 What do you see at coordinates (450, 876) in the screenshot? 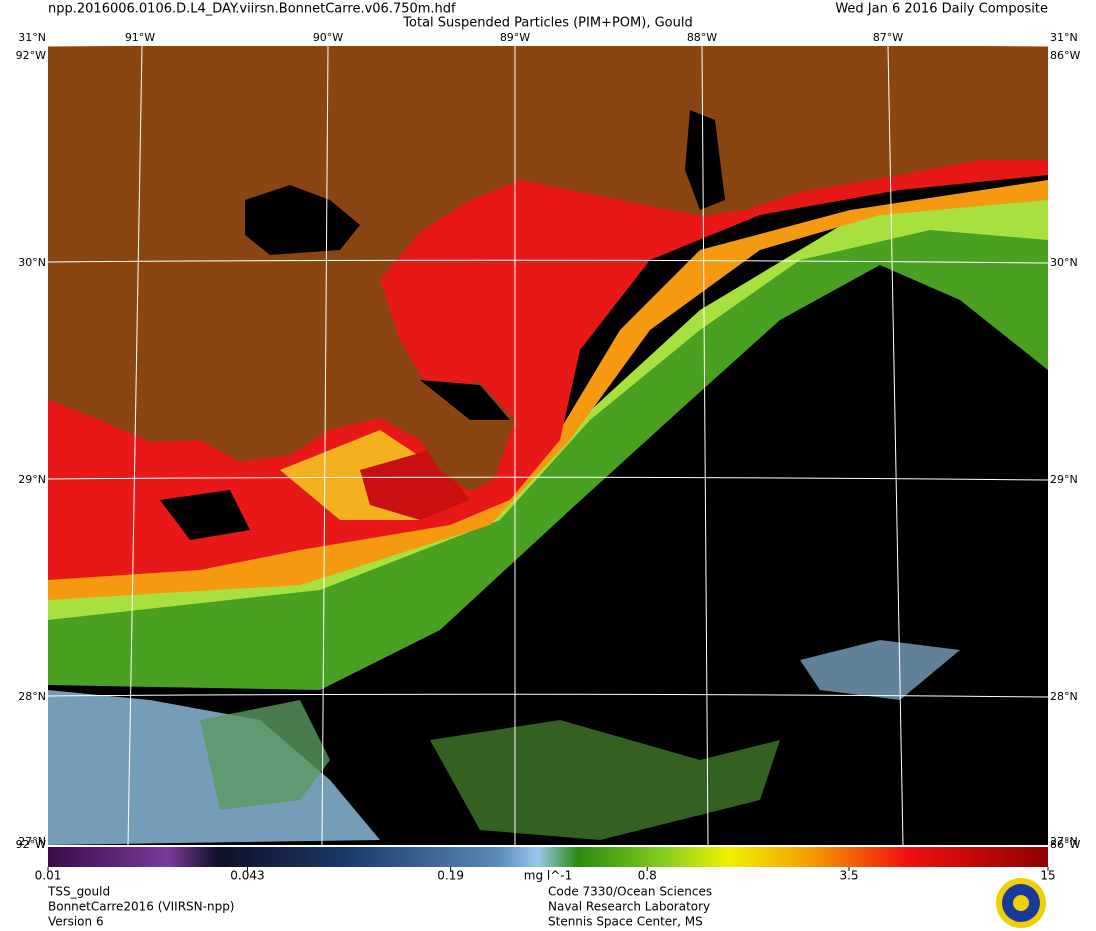
I see `colorbar-tick-label: 0.19` at bounding box center [450, 876].